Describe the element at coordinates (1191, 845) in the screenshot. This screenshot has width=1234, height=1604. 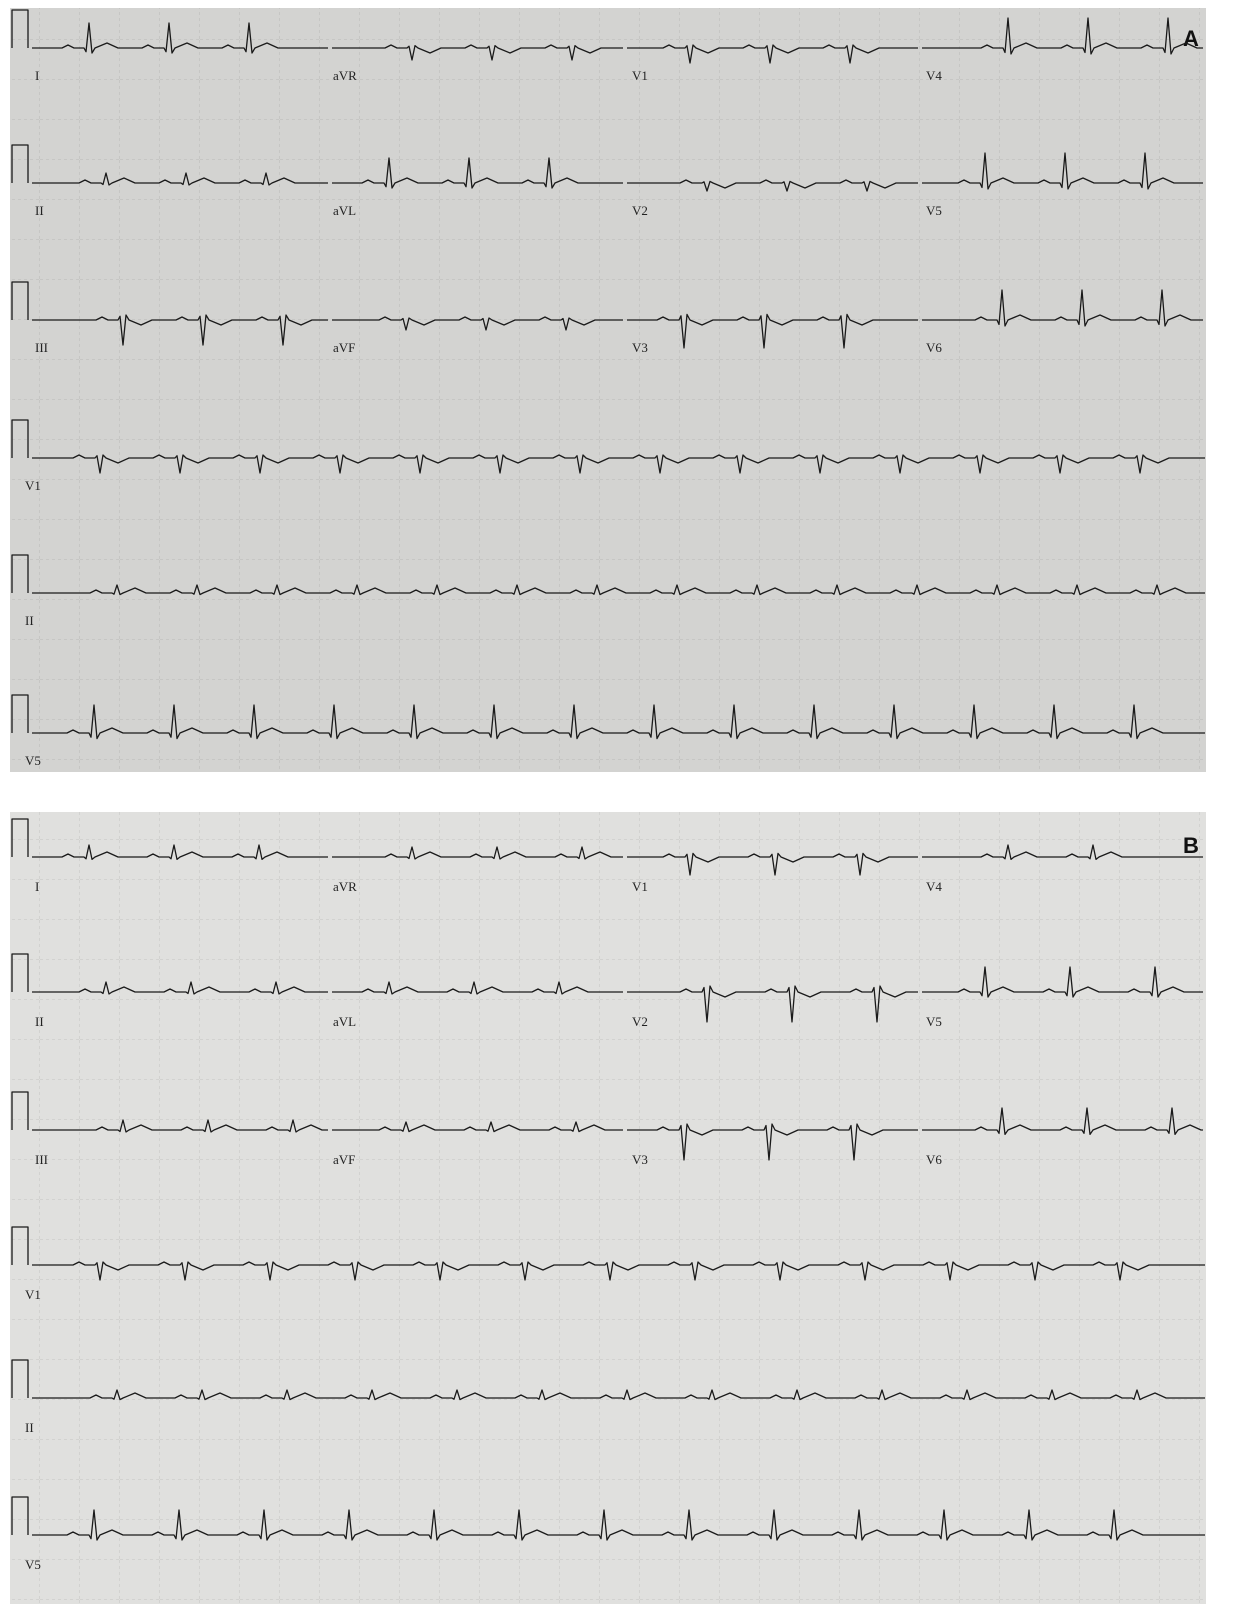
I see `panel-label: B` at that location.